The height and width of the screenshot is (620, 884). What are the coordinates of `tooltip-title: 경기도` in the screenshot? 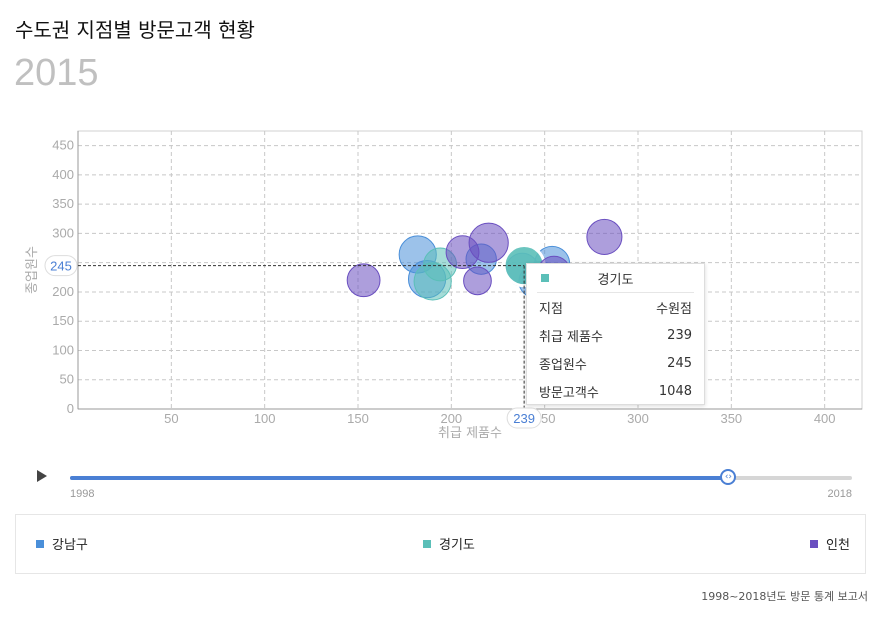 It's located at (615, 280).